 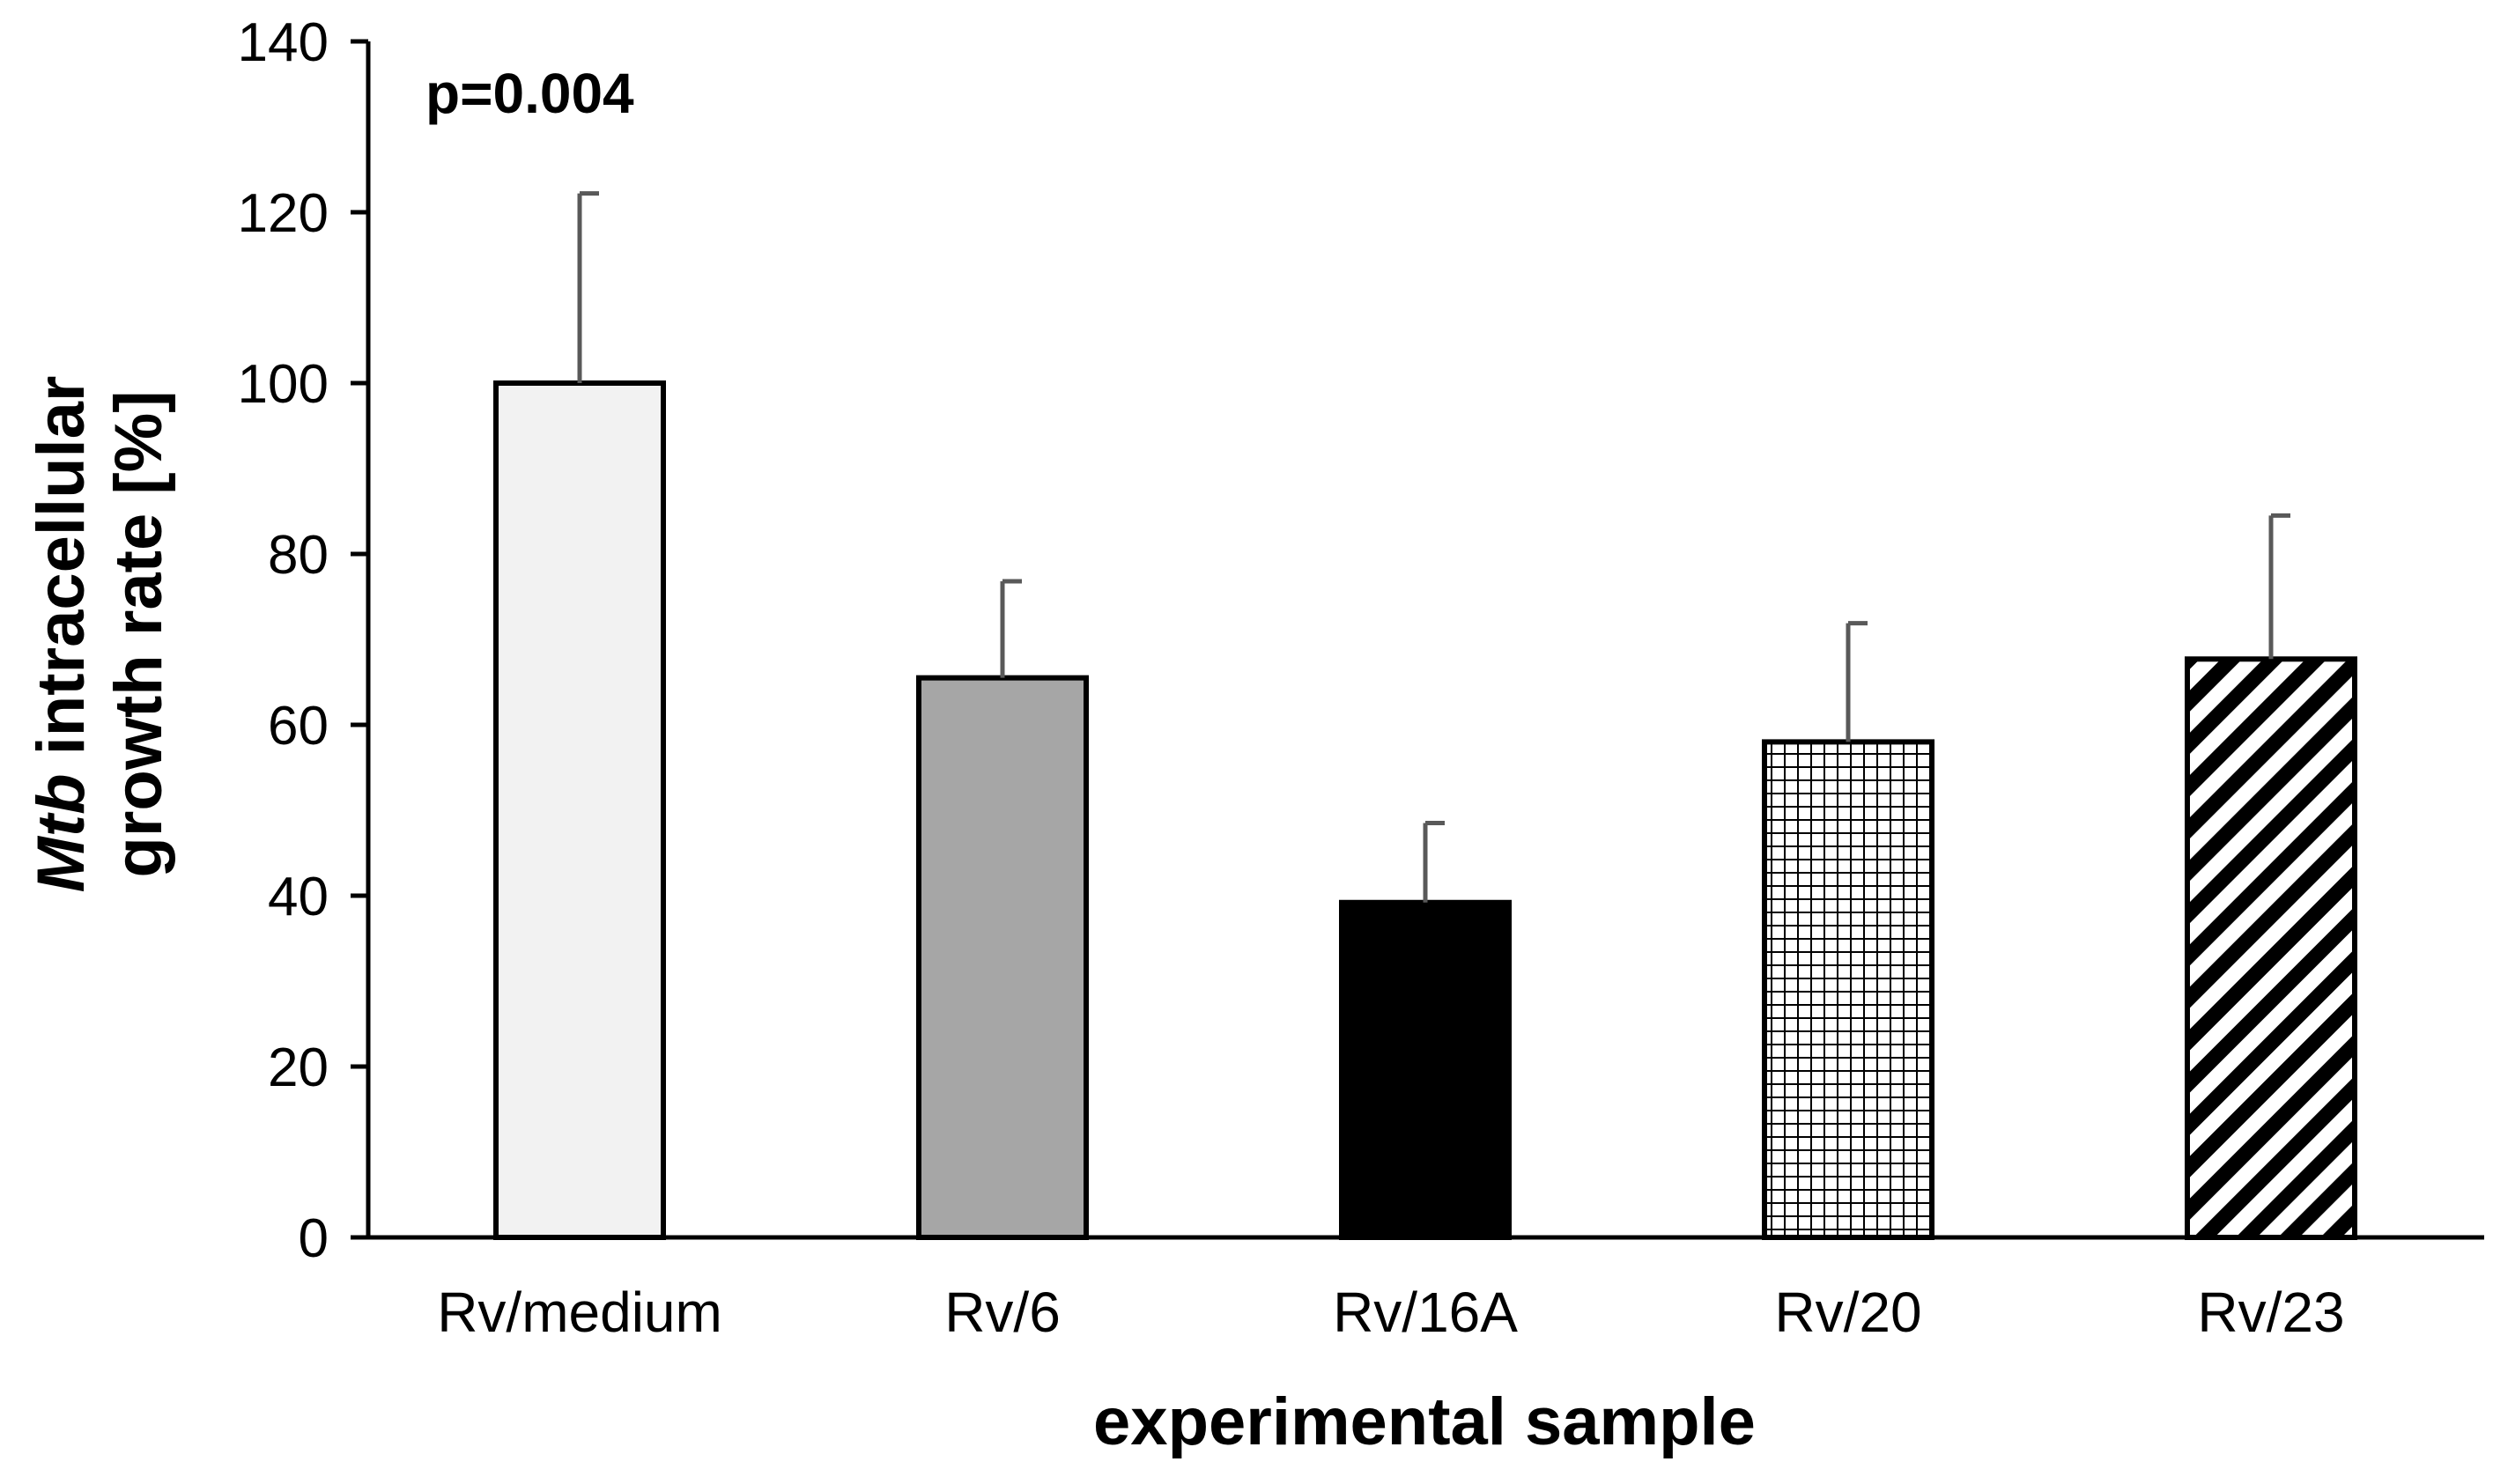 What do you see at coordinates (579, 1312) in the screenshot?
I see `x-category-label: Rv/medium` at bounding box center [579, 1312].